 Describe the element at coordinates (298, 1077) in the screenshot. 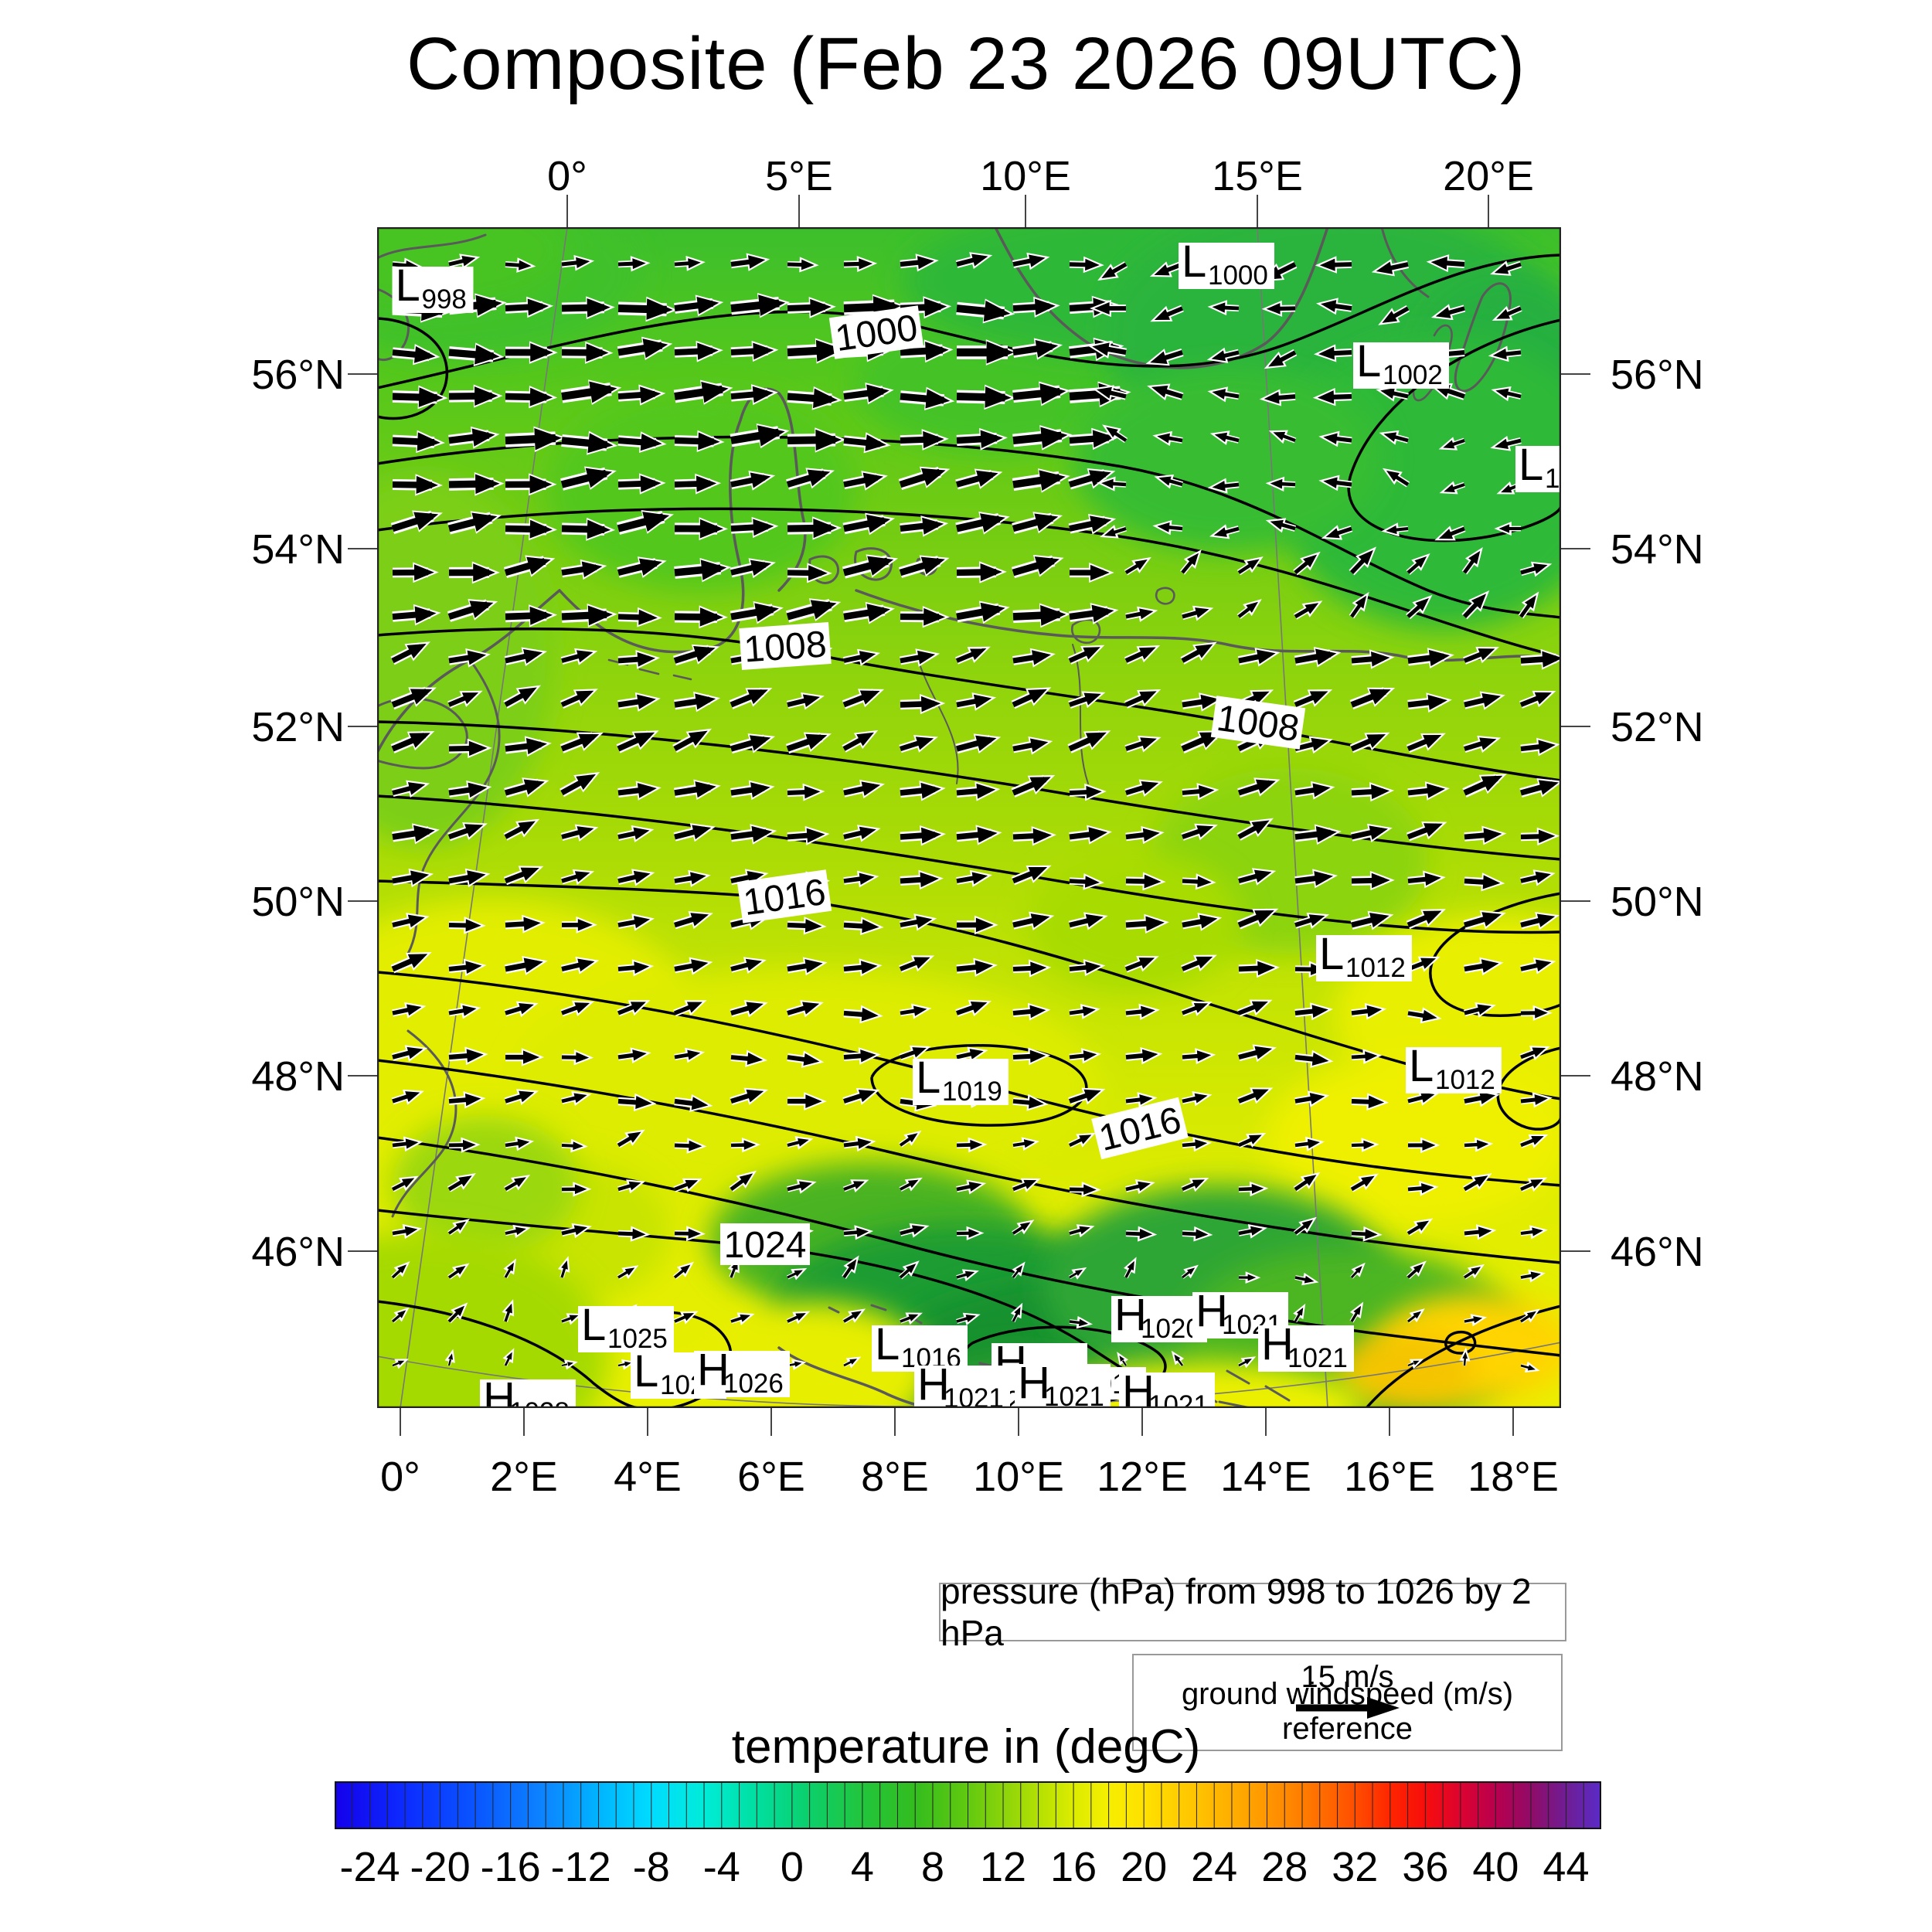

I see `left-axis-label: 48°N` at that location.